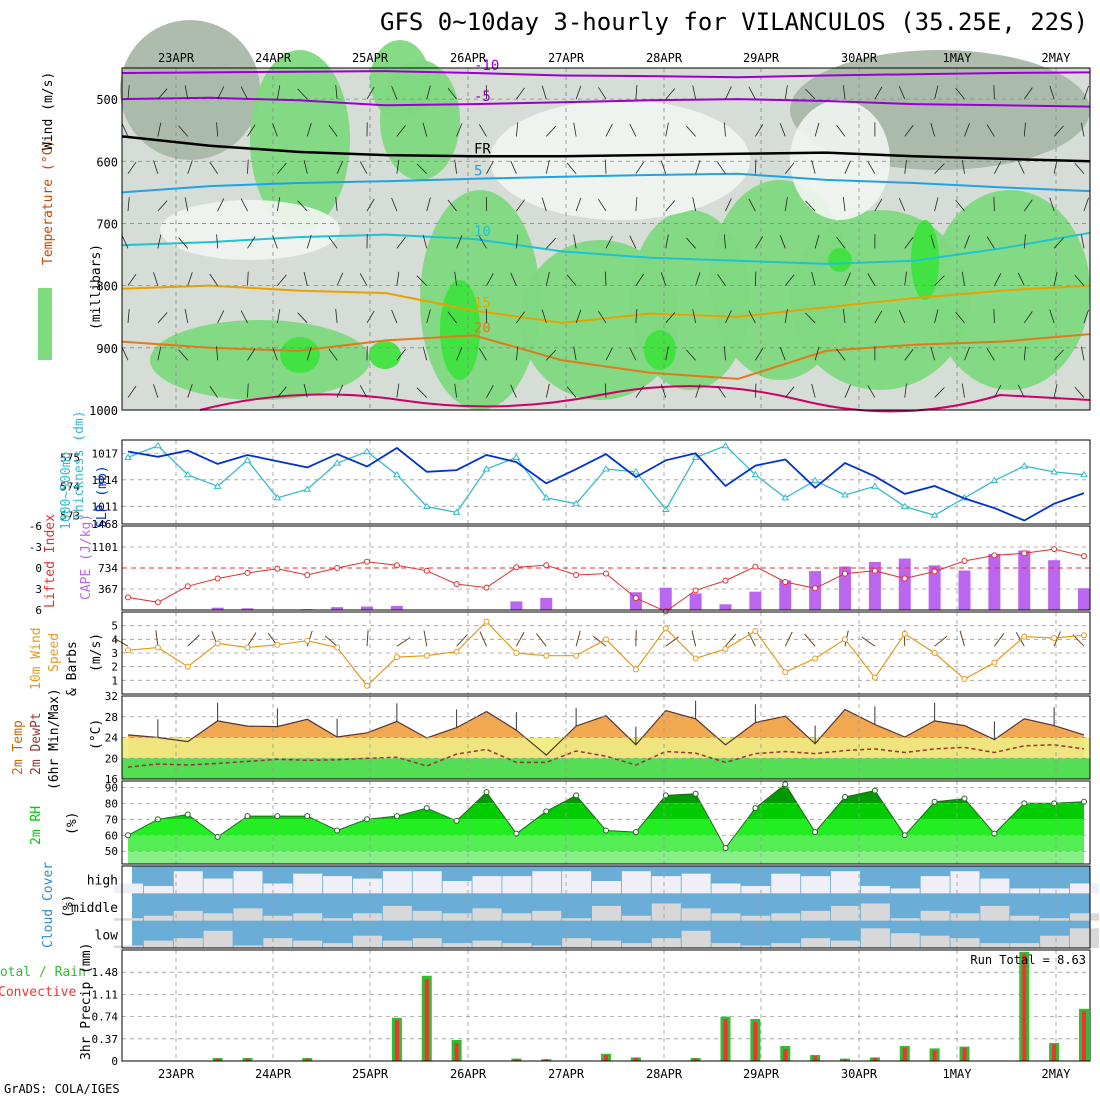 The image size is (1100, 1100). I want to click on pressure-tick-label: 800, so click(107, 287).